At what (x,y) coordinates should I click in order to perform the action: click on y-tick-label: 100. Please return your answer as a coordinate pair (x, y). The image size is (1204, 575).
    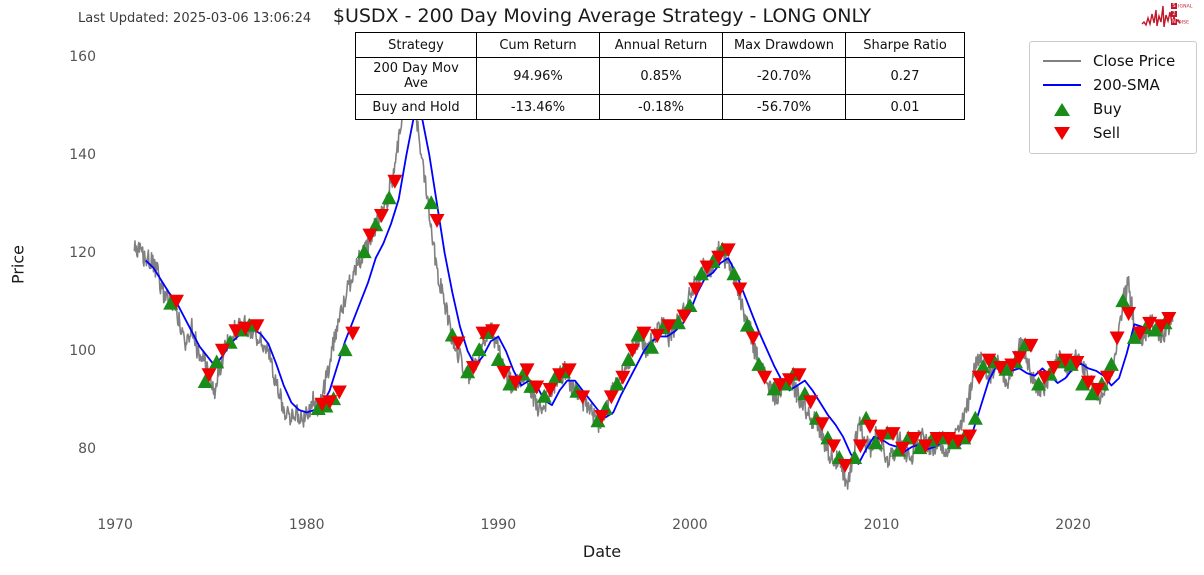
    Looking at the image, I should click on (82, 351).